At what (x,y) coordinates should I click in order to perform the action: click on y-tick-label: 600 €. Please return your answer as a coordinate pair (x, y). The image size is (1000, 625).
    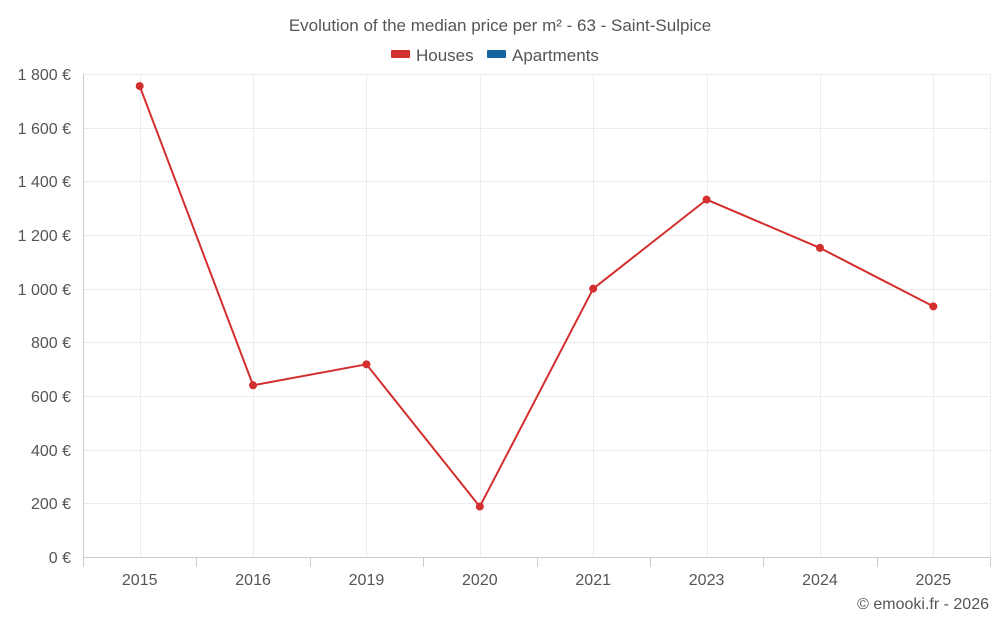
    Looking at the image, I should click on (51, 397).